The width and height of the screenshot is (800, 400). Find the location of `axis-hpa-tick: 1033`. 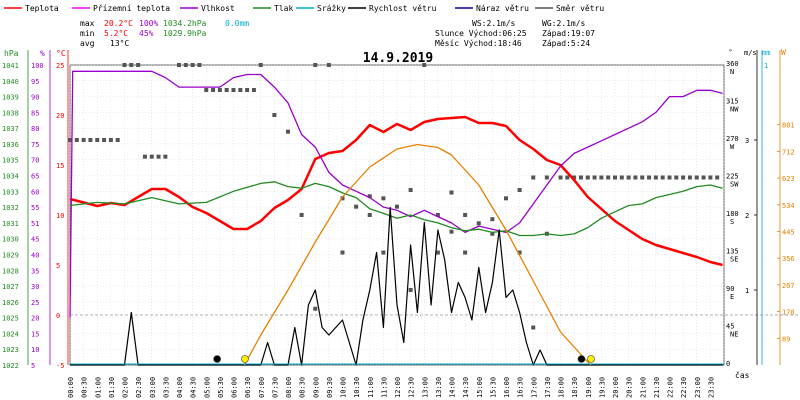

axis-hpa-tick: 1033 is located at coordinates (10, 192).